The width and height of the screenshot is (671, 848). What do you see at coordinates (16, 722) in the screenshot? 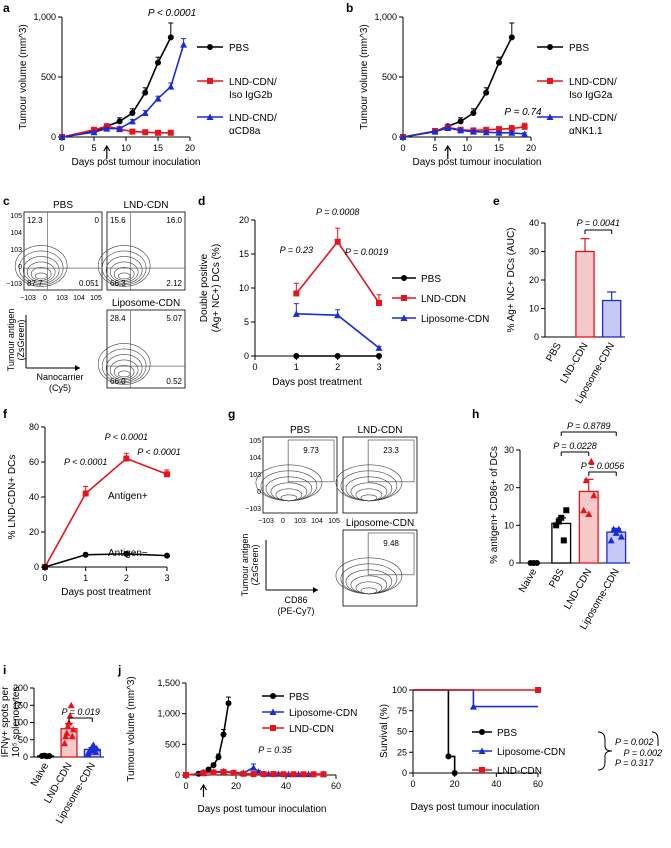
I see `y-axis-title: 10⁵ splenocytes` at bounding box center [16, 722].